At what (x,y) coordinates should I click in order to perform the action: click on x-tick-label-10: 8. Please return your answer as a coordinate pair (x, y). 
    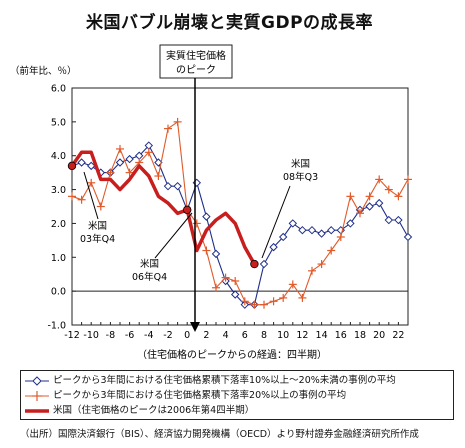
    Looking at the image, I should click on (264, 335).